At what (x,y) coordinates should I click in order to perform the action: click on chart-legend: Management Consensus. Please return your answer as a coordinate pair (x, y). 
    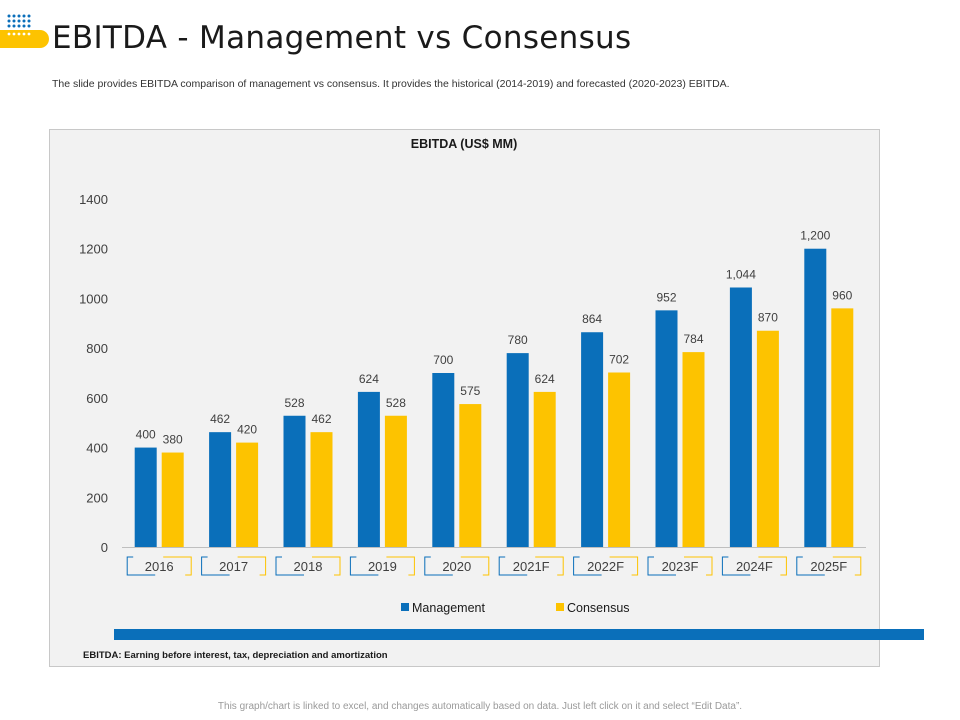
    Looking at the image, I should click on (515, 608).